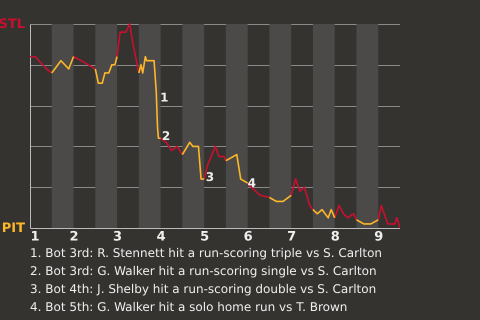 This screenshot has width=480, height=320. What do you see at coordinates (74, 237) in the screenshot?
I see `x-tick-label: 2` at bounding box center [74, 237].